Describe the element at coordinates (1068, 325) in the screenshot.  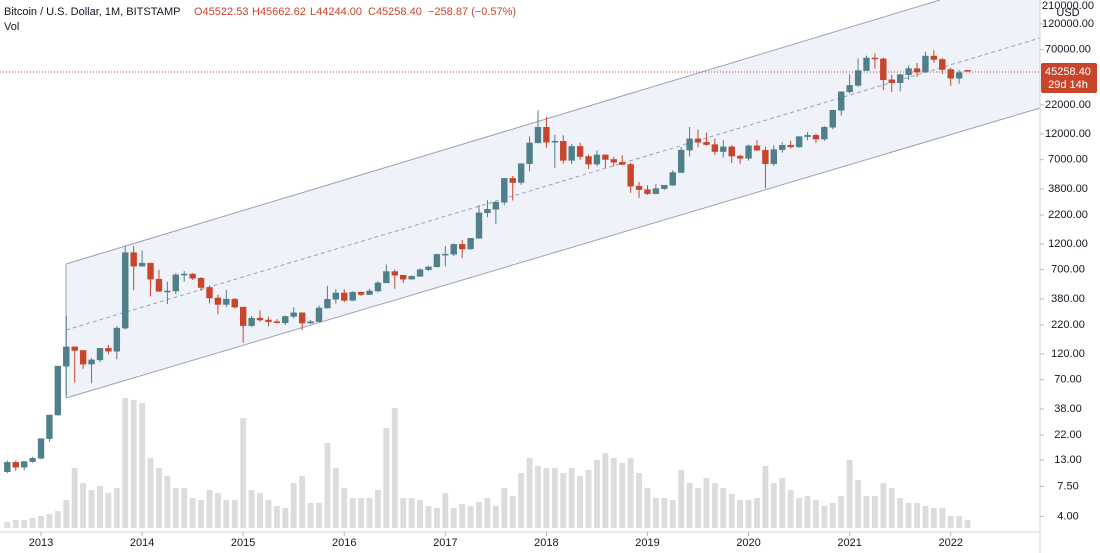
I see `y-tick-label: 220.00` at that location.